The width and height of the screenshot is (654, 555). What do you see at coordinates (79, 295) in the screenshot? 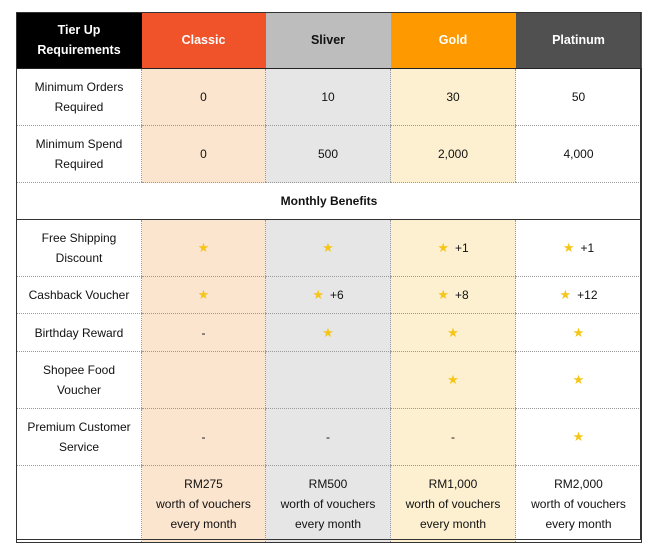
I see `row-label-cashback: Cashback Voucher` at bounding box center [79, 295].